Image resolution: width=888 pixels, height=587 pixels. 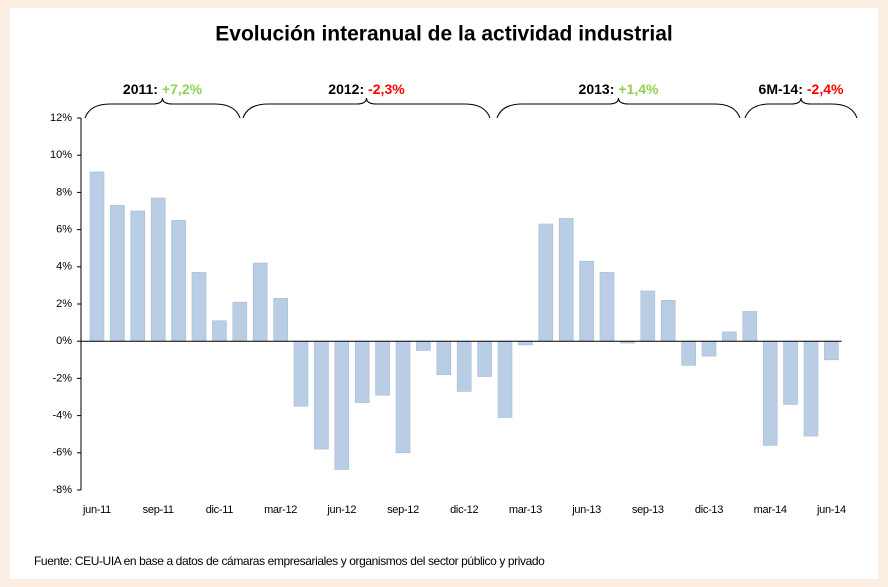 What do you see at coordinates (64, 230) in the screenshot?
I see `y-tick-label: 6%` at bounding box center [64, 230].